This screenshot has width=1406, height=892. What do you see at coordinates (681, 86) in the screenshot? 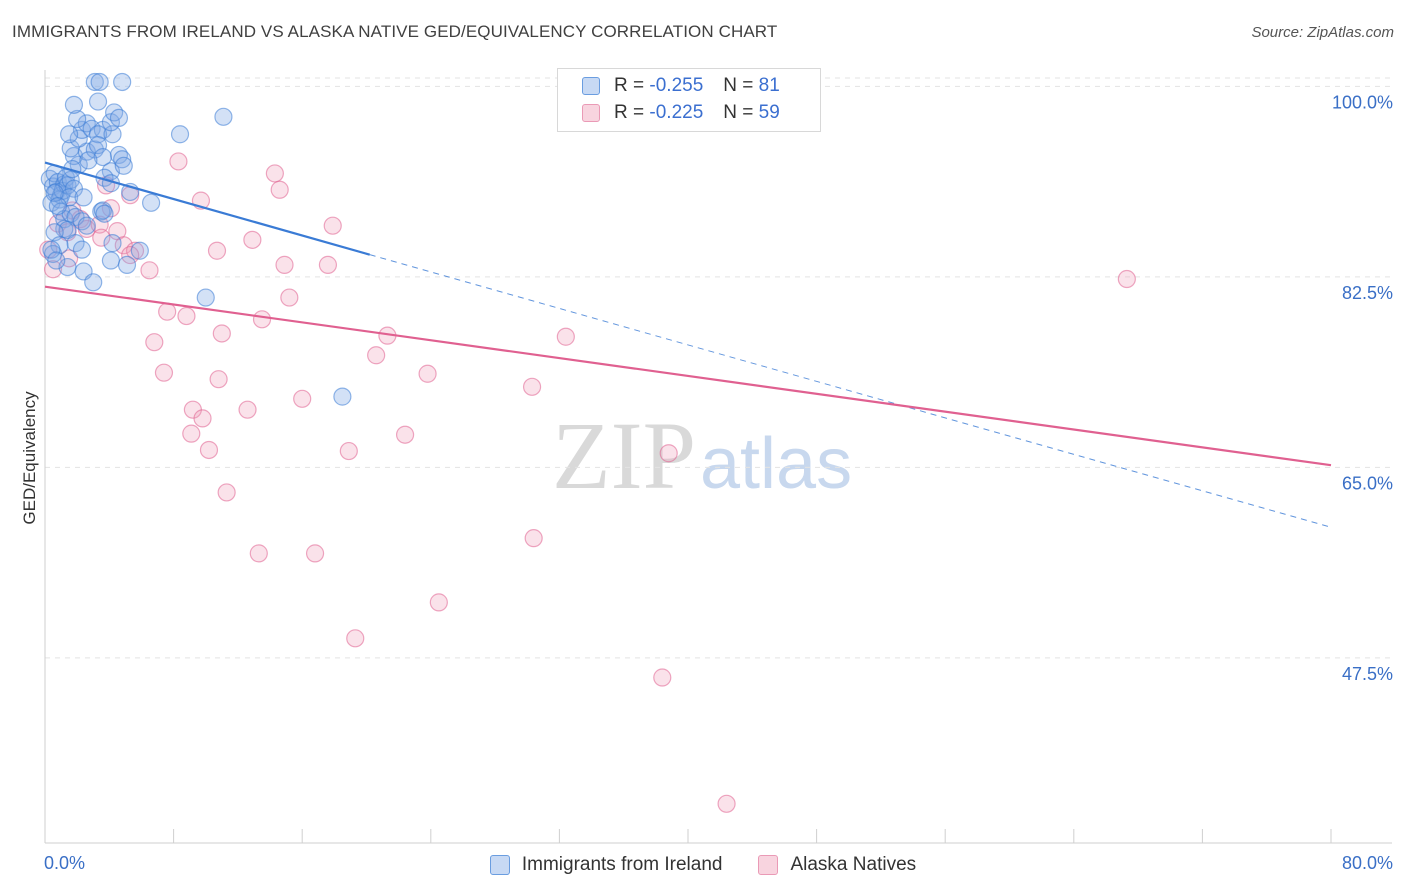
I see `legend-row-ireland: R = -0.255 N = 81` at bounding box center [681, 86].